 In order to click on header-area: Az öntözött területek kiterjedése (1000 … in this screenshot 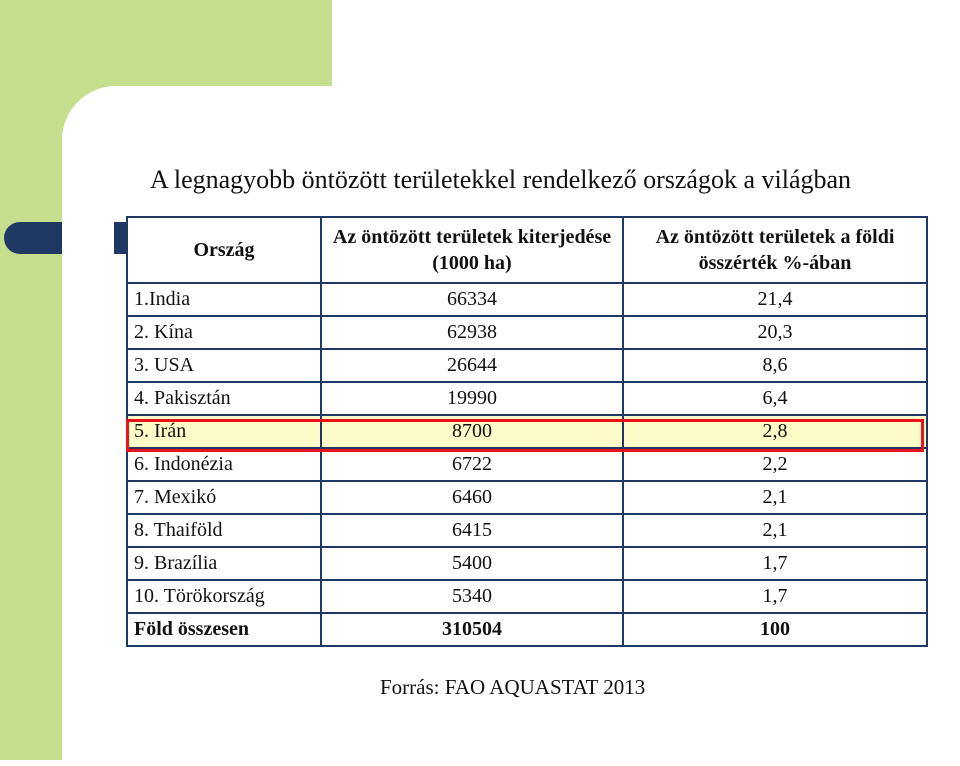, I will do `click(472, 250)`.